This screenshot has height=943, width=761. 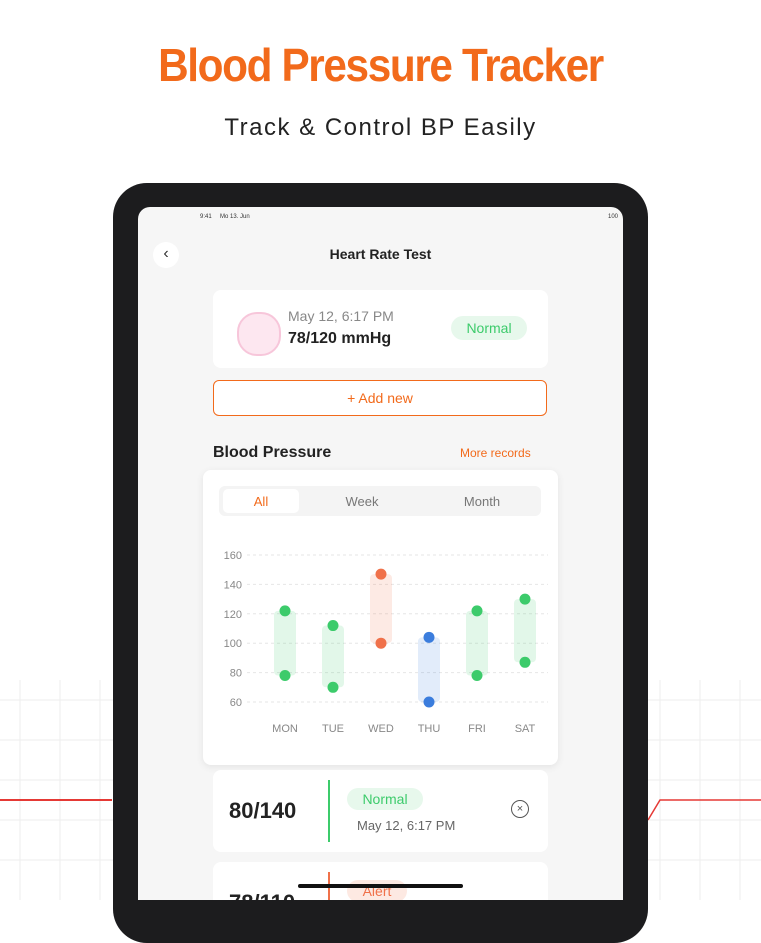 I want to click on record-card: 78/110 Alert, so click(x=380, y=881).